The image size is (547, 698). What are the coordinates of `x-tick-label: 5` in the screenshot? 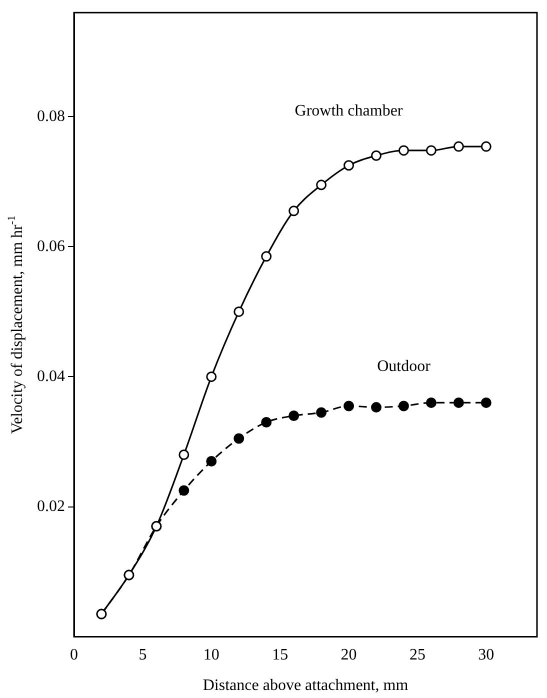 It's located at (142, 655).